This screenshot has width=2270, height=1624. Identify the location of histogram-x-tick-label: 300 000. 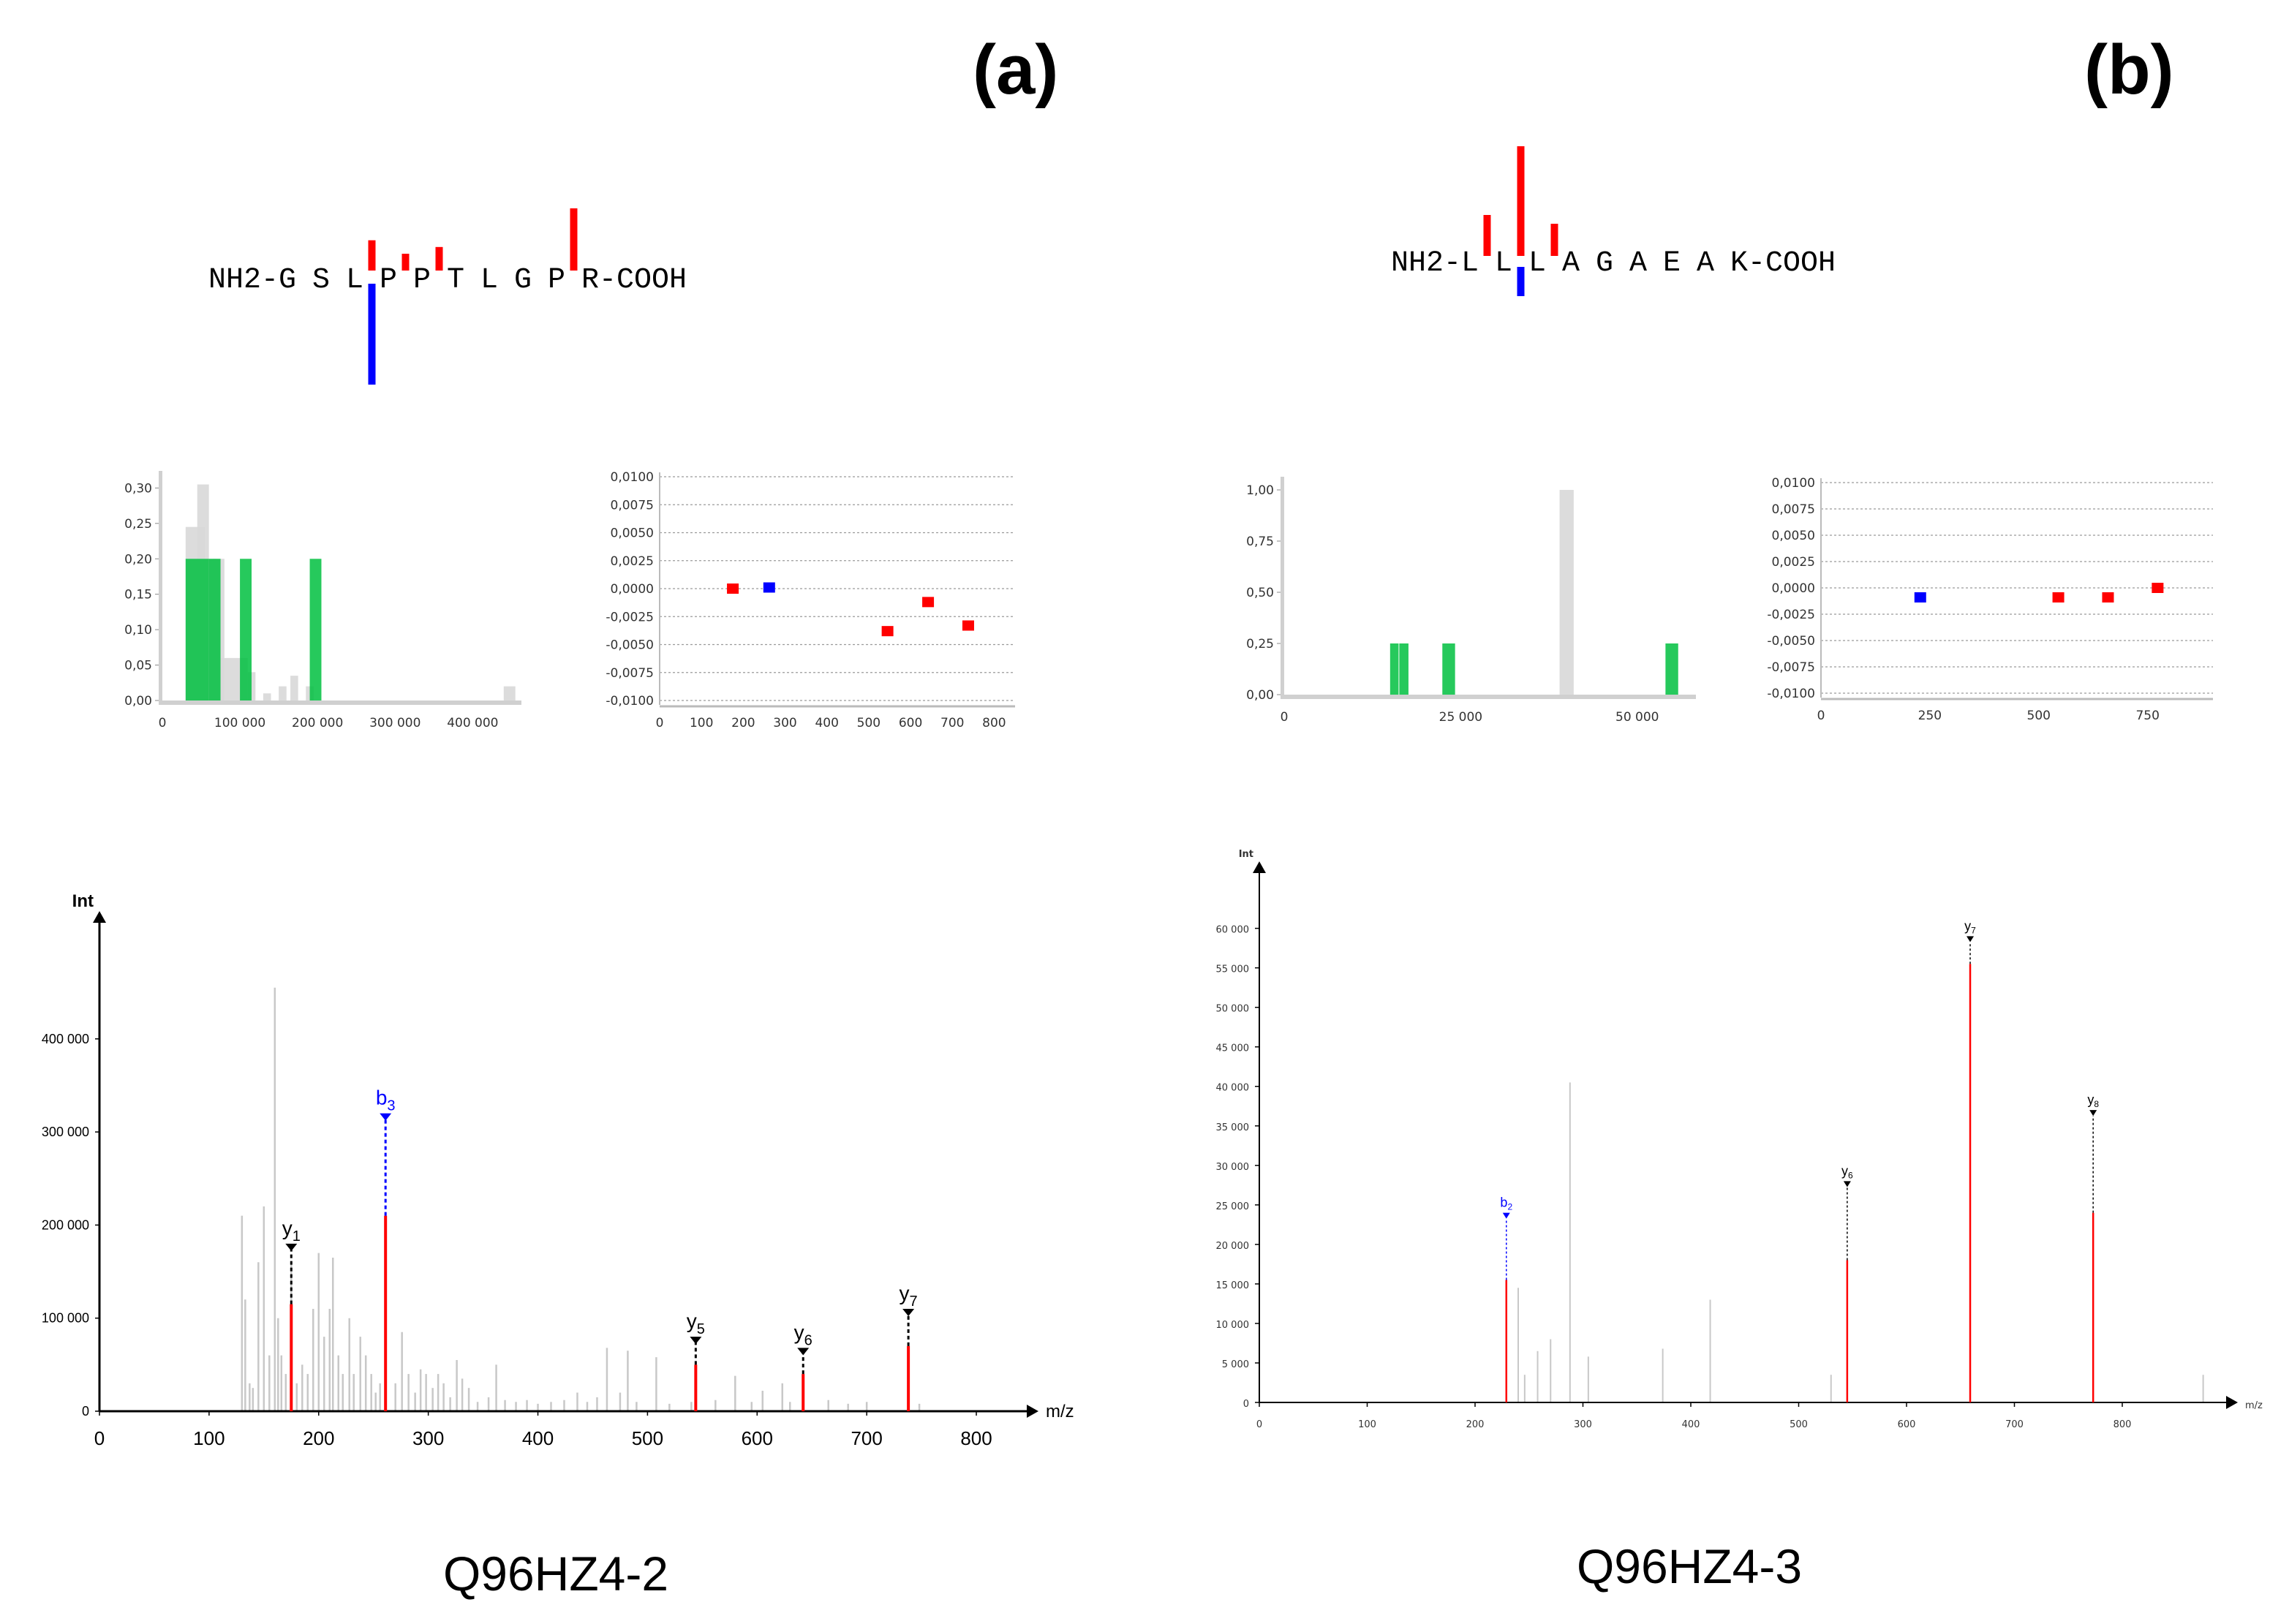
(395, 723).